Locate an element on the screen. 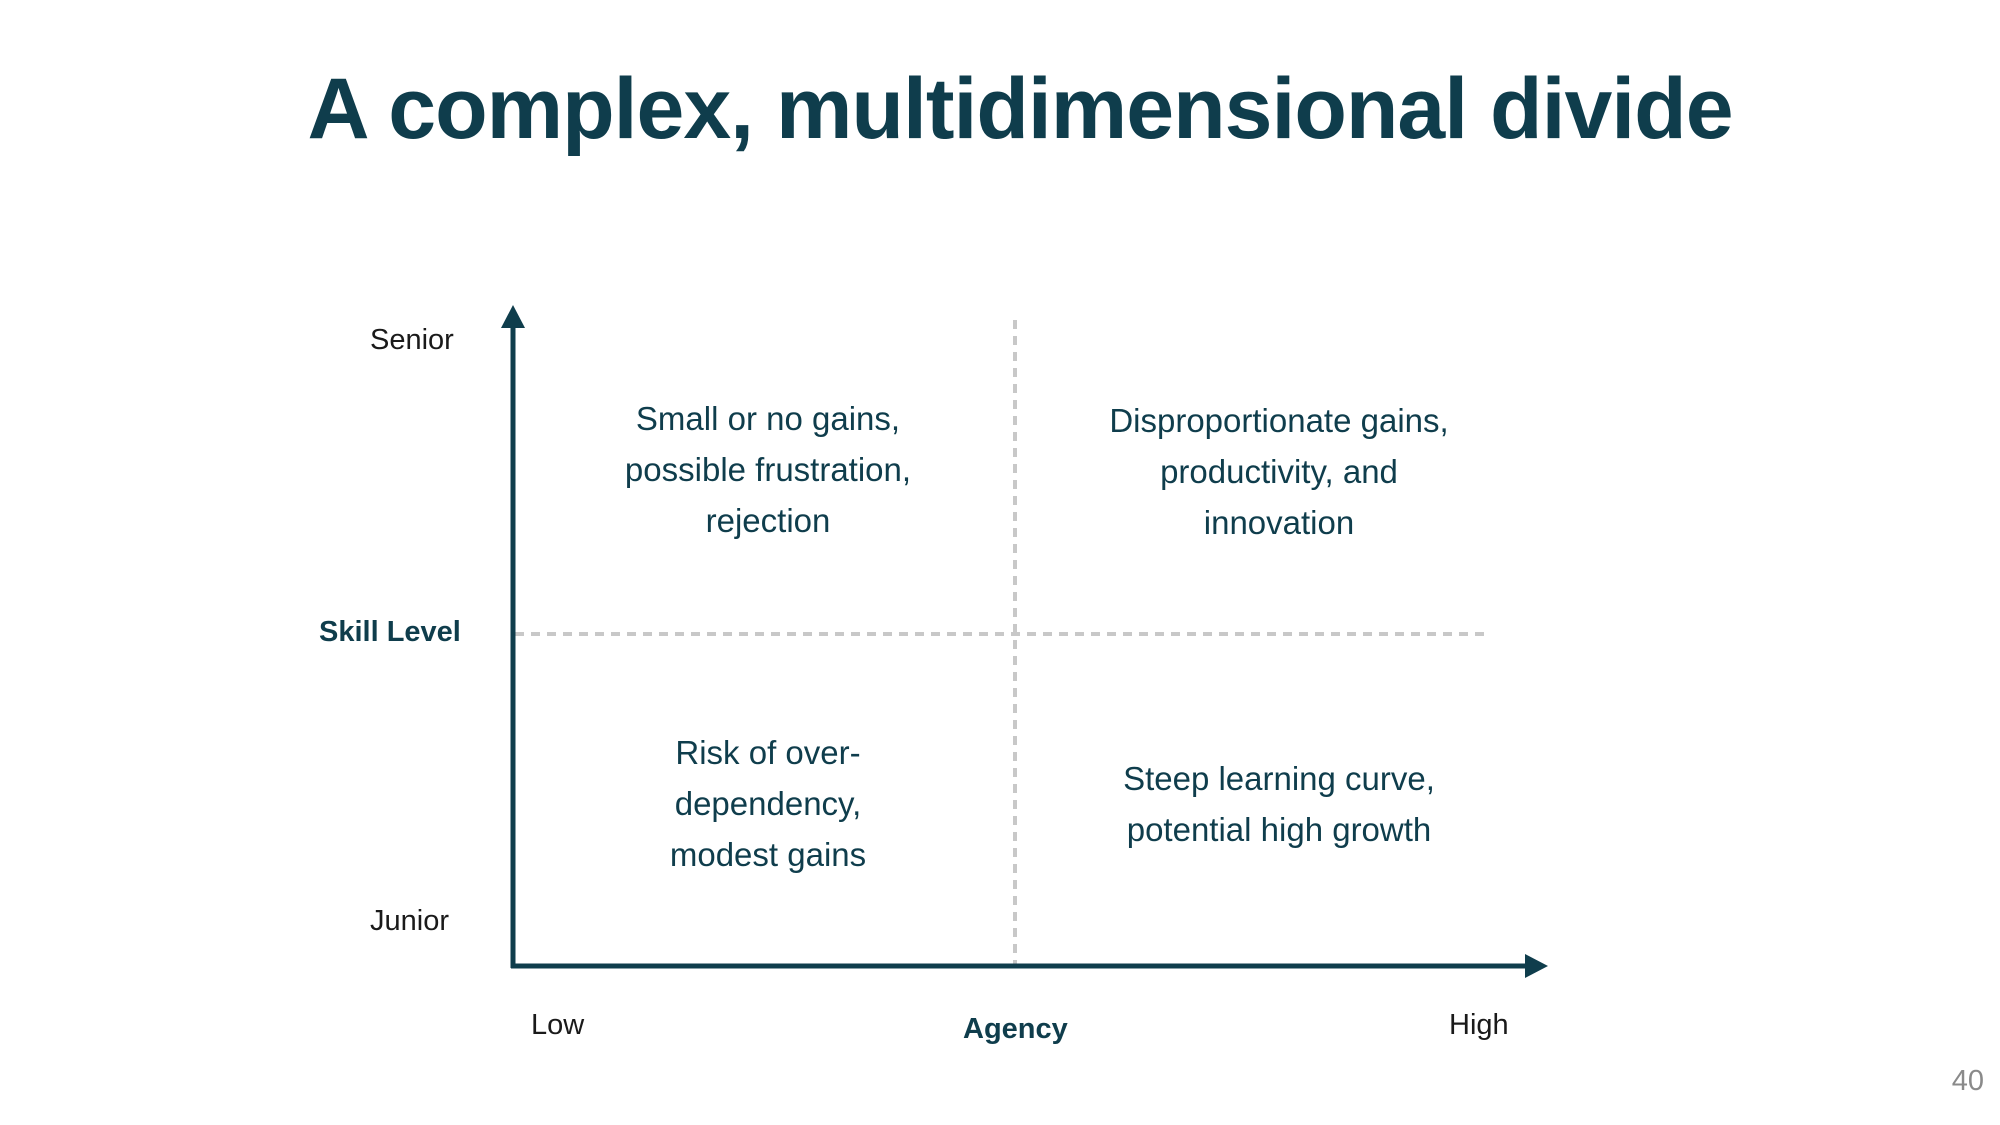 This screenshot has width=2000, height=1125. x-axis-arrowhead is located at coordinates (1536, 966).